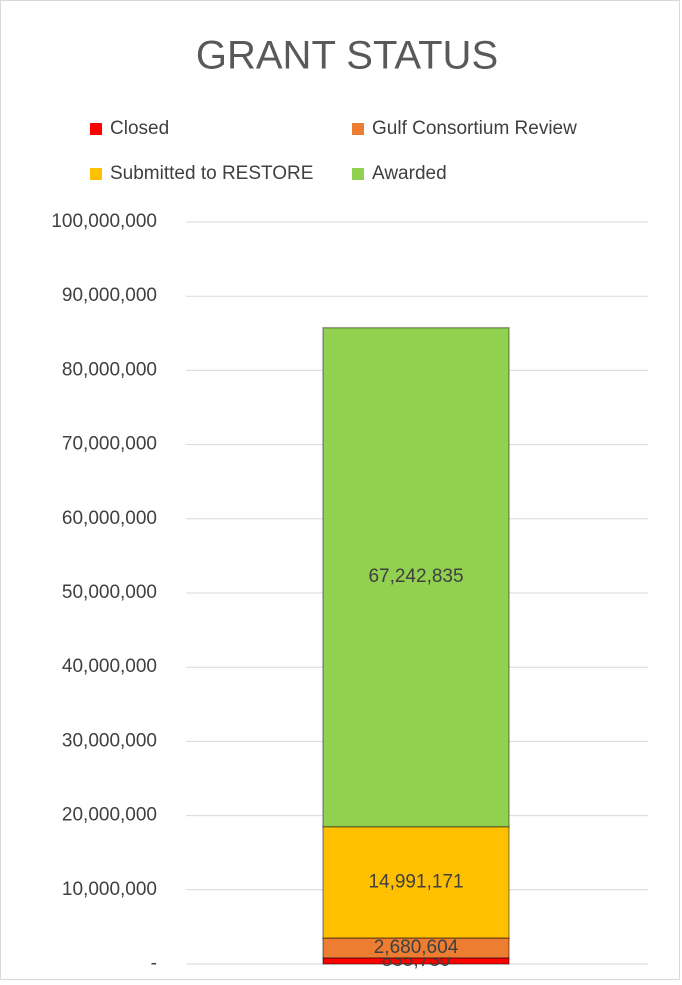 The height and width of the screenshot is (985, 682). I want to click on y-tick-label: 100,000,000, so click(104, 221).